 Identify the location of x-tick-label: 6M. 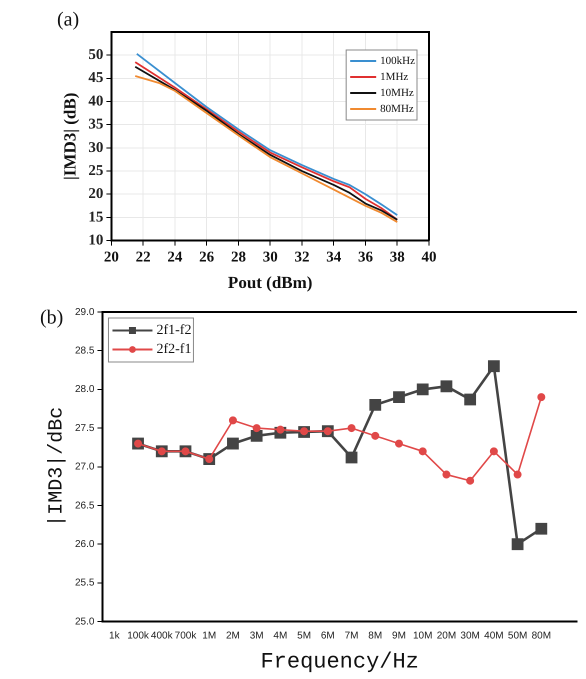
(327, 636).